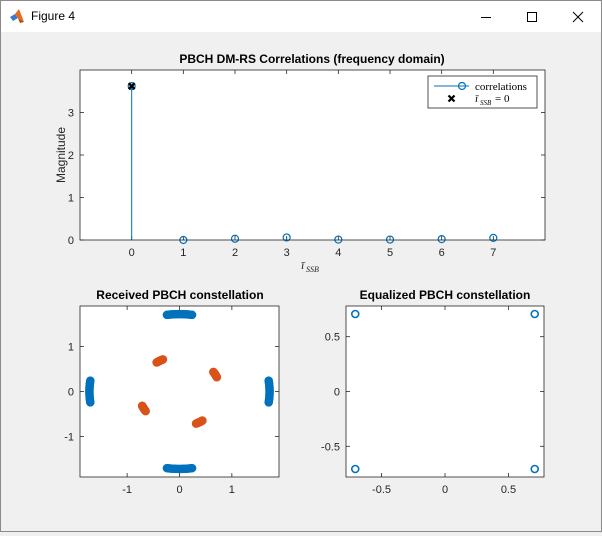  I want to click on x-tick-label: 7, so click(493, 253).